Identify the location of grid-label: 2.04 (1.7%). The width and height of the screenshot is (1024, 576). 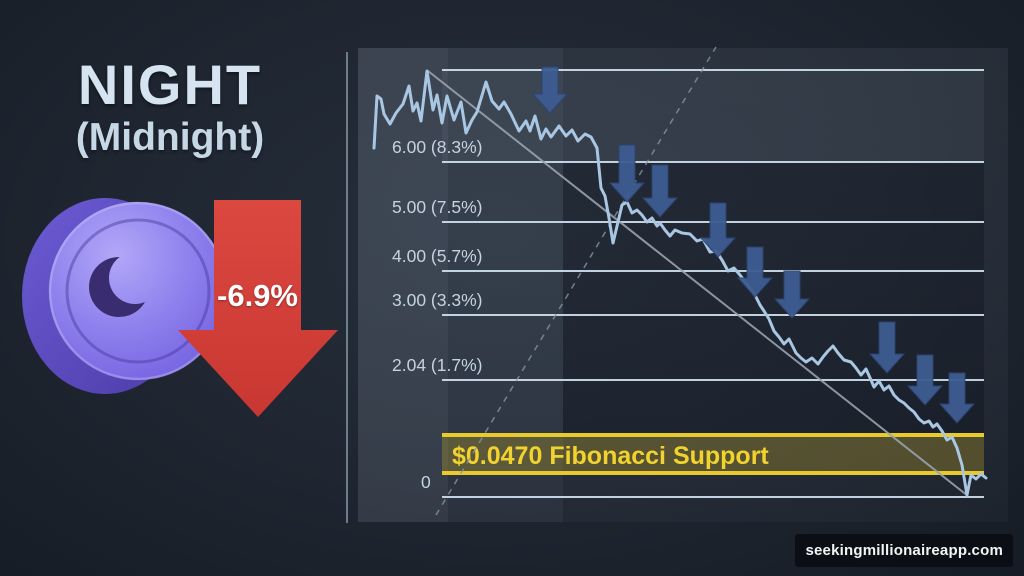
(437, 365).